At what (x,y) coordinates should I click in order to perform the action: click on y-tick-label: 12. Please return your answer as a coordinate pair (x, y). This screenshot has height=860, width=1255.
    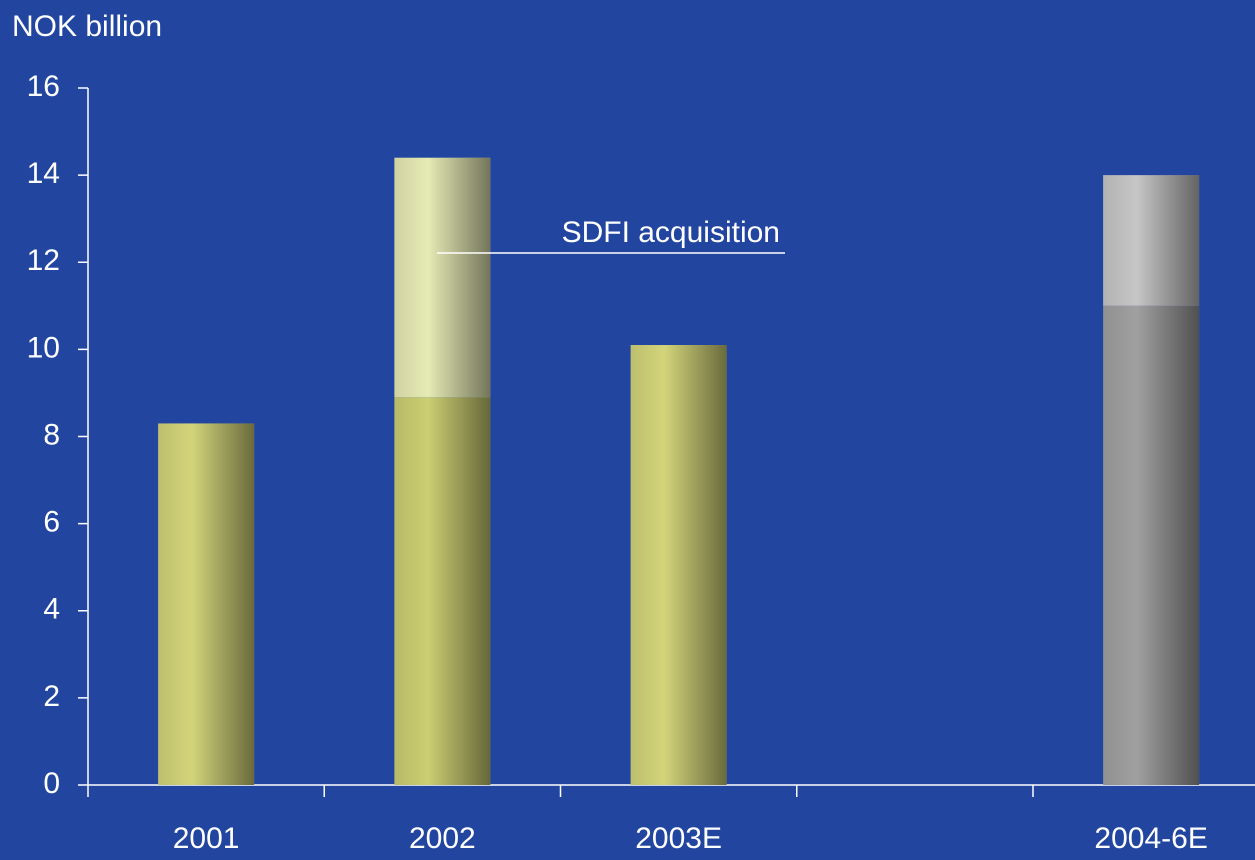
    Looking at the image, I should click on (43, 260).